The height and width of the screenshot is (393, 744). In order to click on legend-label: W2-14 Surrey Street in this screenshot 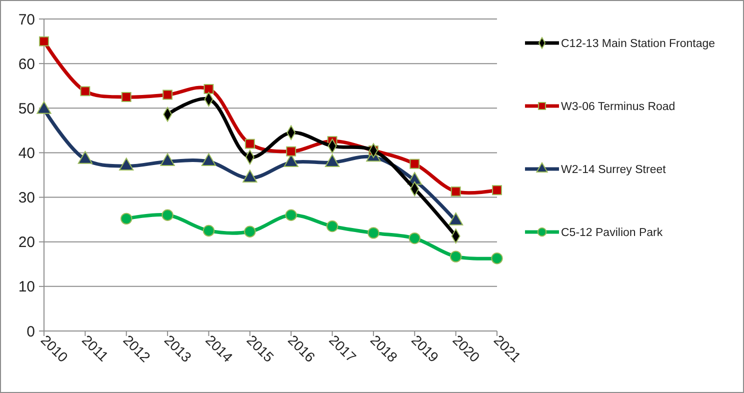, I will do `click(614, 170)`.